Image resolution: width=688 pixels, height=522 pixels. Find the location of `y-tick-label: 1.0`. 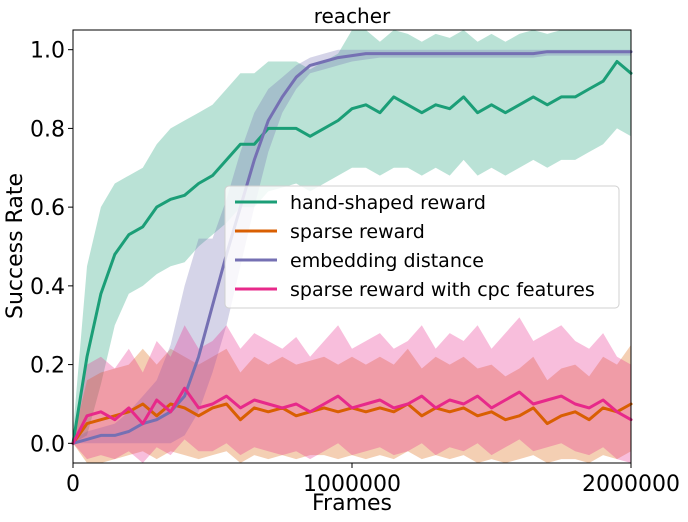

y-tick-label: 1.0 is located at coordinates (47, 51).